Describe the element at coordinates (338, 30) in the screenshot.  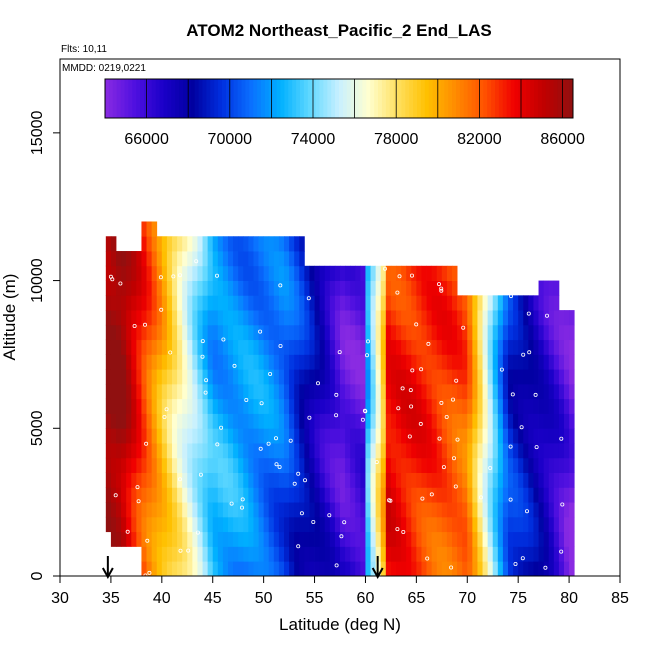
I see `chart-title: ATOM2 Northeast_Pacific_2 End_LAS` at that location.